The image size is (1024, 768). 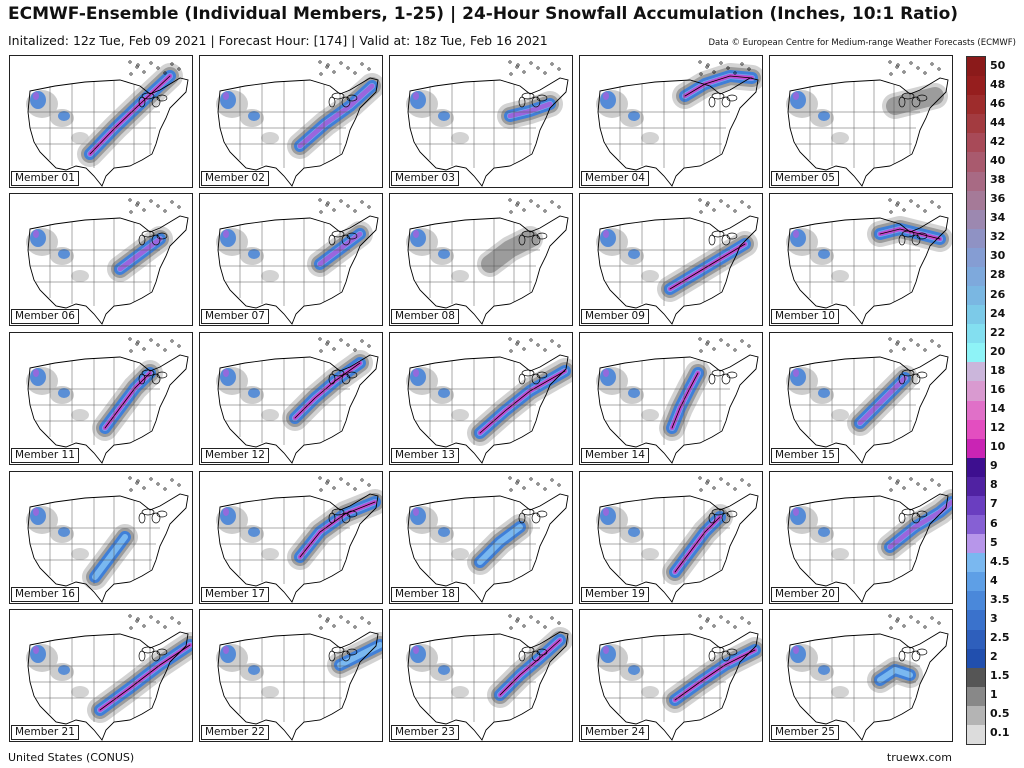 I want to click on legend-value-label: 24, so click(x=998, y=313).